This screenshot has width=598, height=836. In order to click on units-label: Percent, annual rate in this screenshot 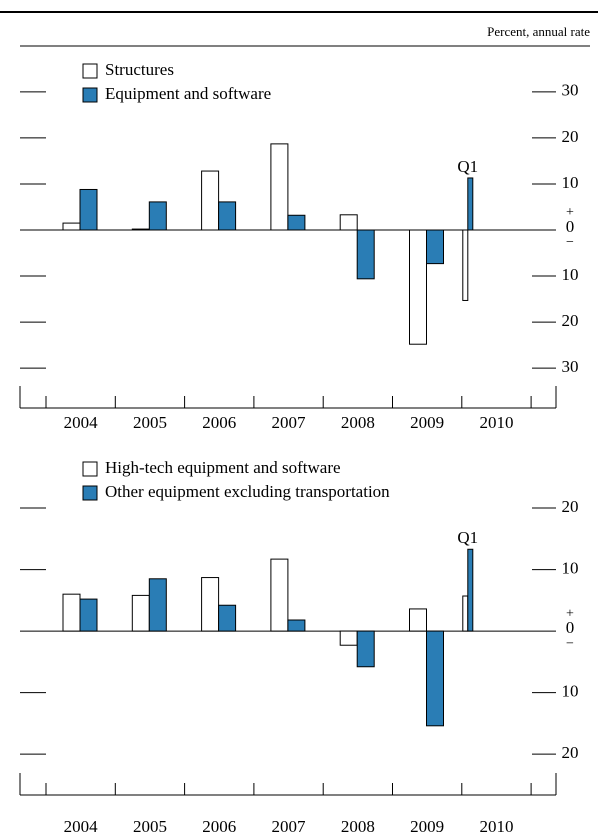, I will do `click(538, 31)`.